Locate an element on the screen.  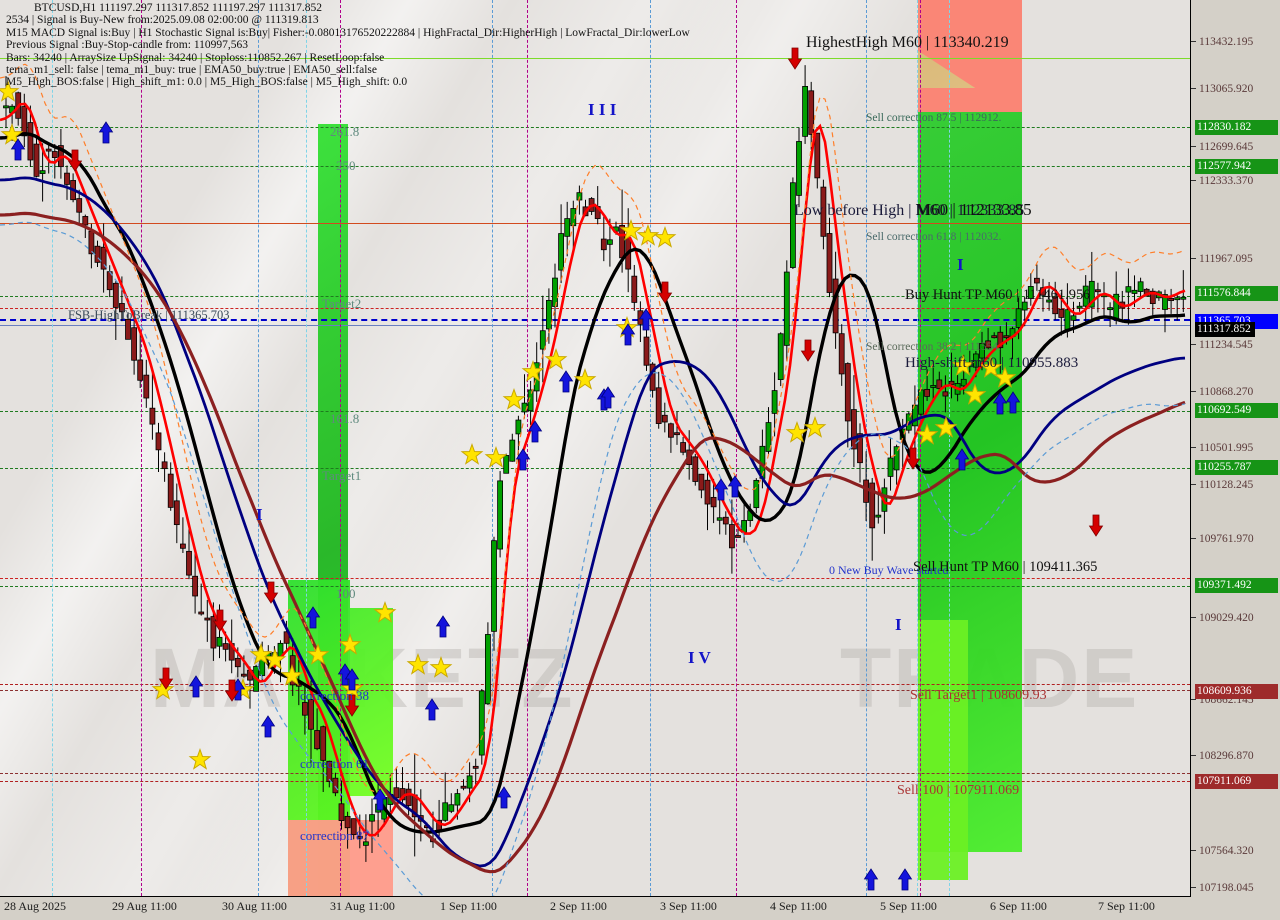
price-tick: 107564.320 is located at coordinates (1235, 851).